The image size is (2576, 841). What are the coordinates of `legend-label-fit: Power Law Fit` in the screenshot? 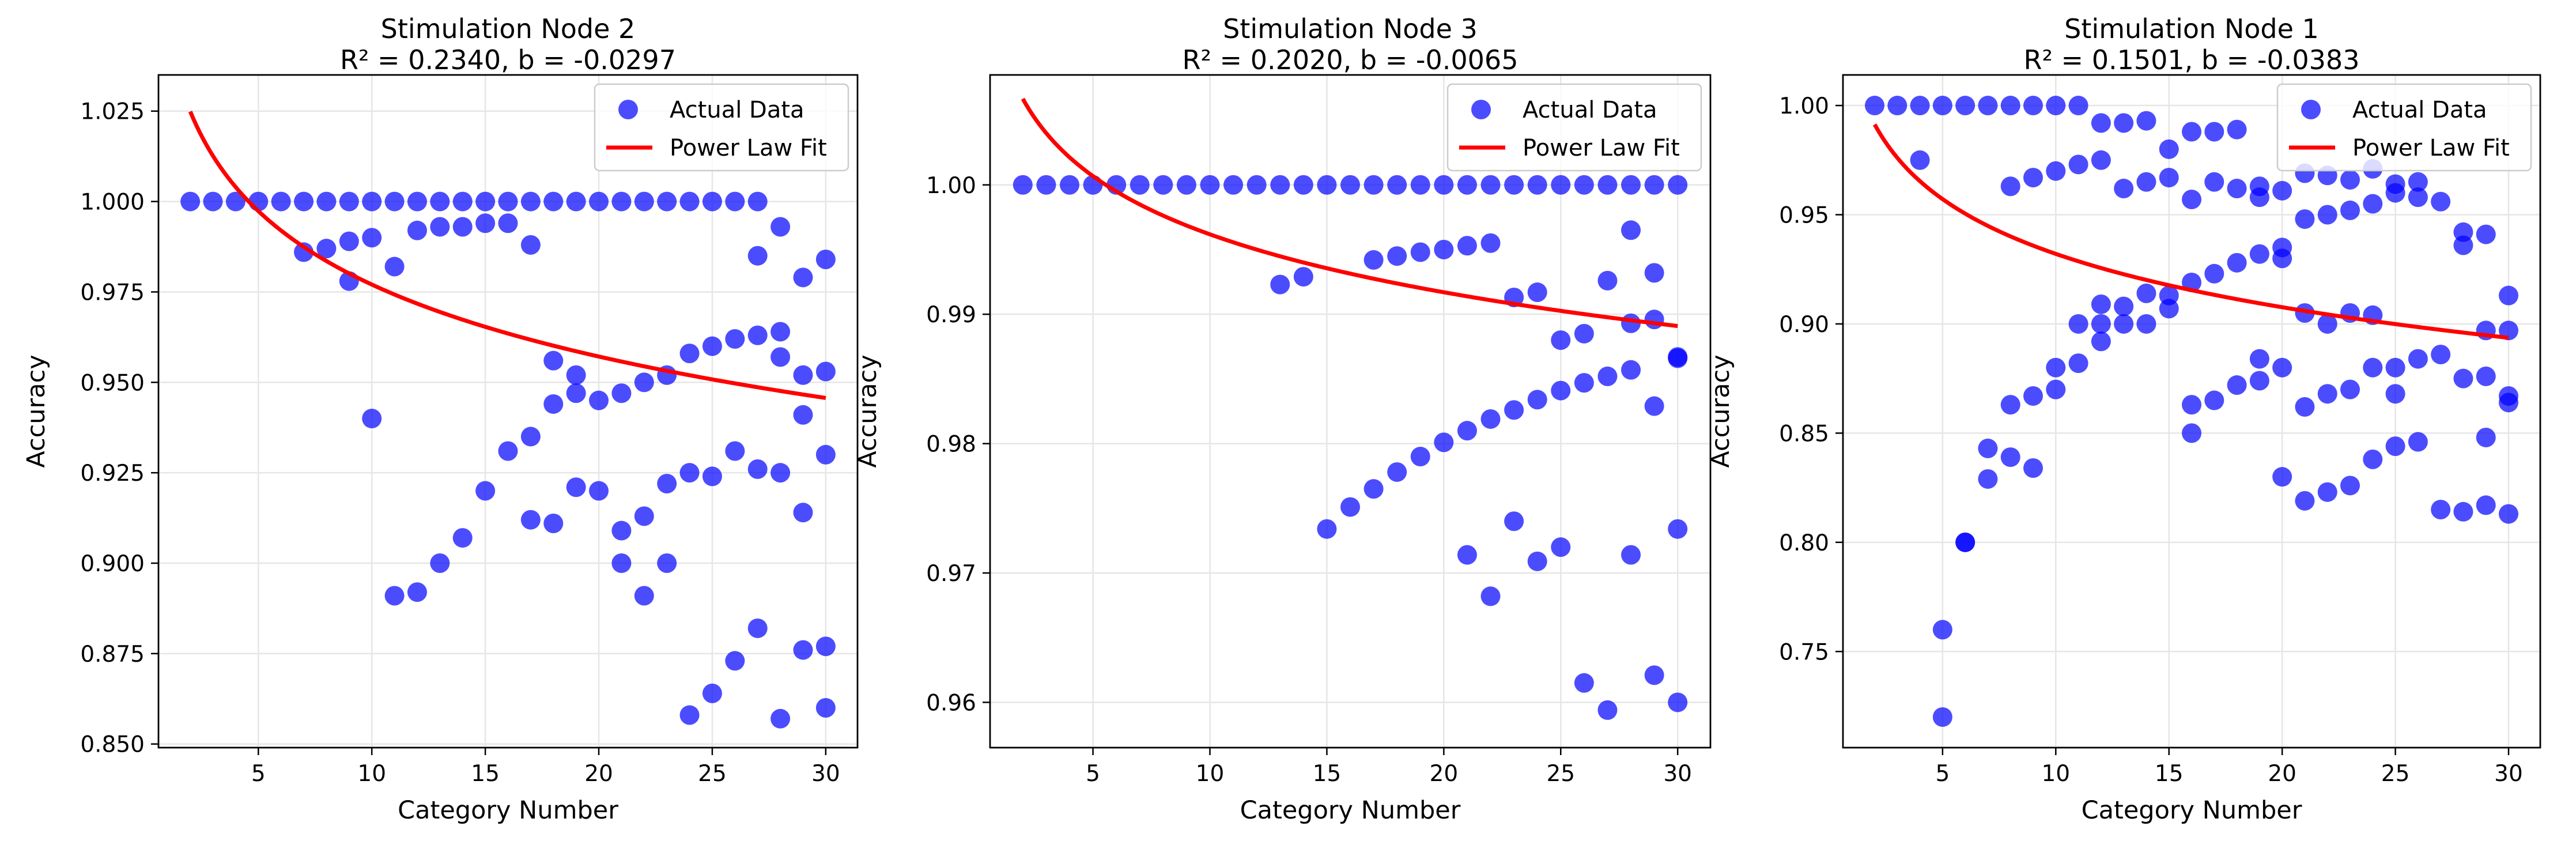 It's located at (748, 148).